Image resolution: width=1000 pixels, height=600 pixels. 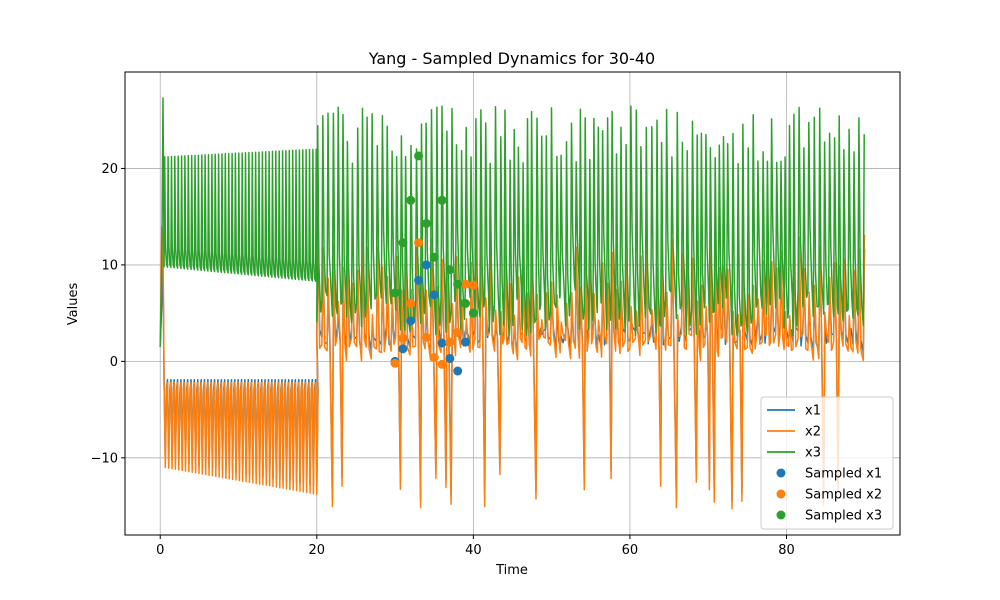 I want to click on x-tick-label: 0, so click(x=160, y=550).